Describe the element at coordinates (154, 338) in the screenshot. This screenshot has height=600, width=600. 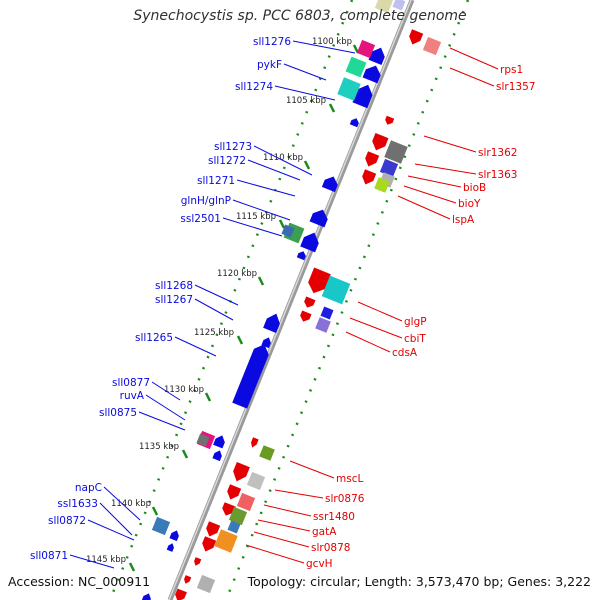
I see `gene-label: sll1265` at that location.